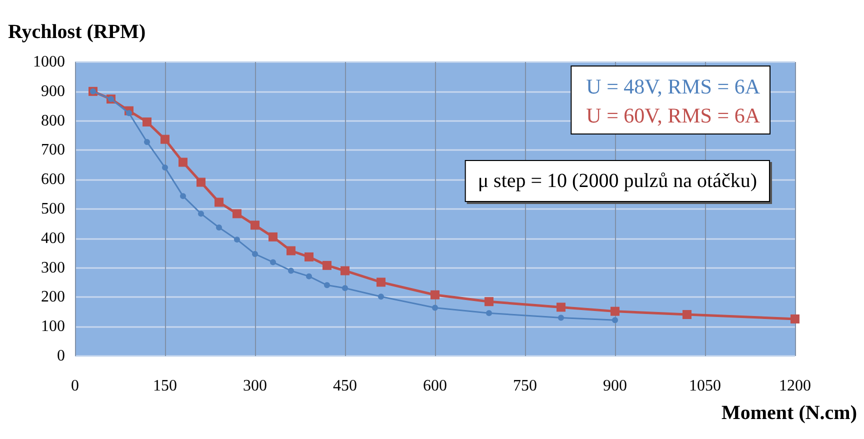 The height and width of the screenshot is (439, 864). What do you see at coordinates (53, 327) in the screenshot?
I see `y-tick-label: 100` at bounding box center [53, 327].